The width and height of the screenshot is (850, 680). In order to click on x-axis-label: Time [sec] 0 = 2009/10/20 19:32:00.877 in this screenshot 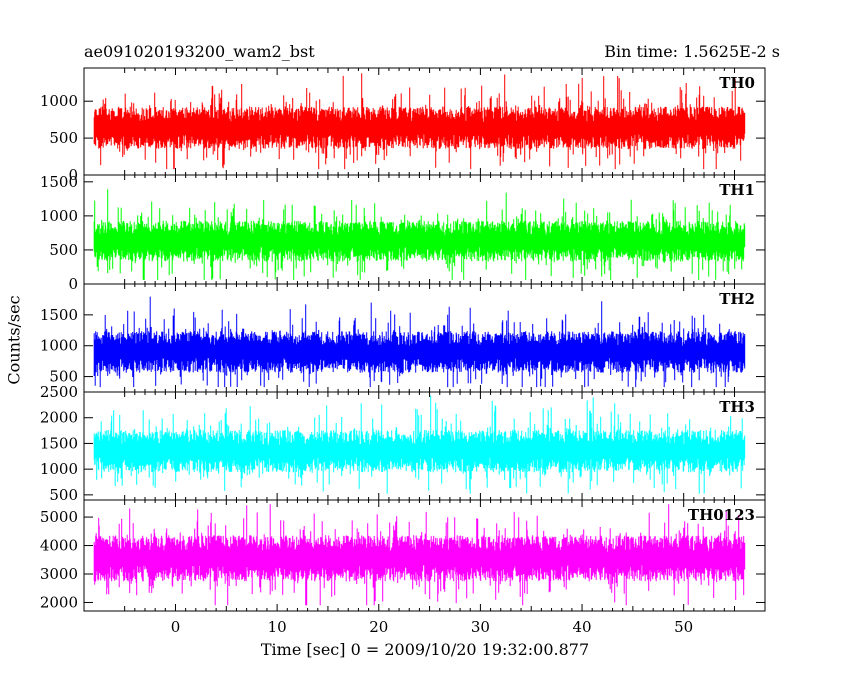, I will do `click(425, 649)`.